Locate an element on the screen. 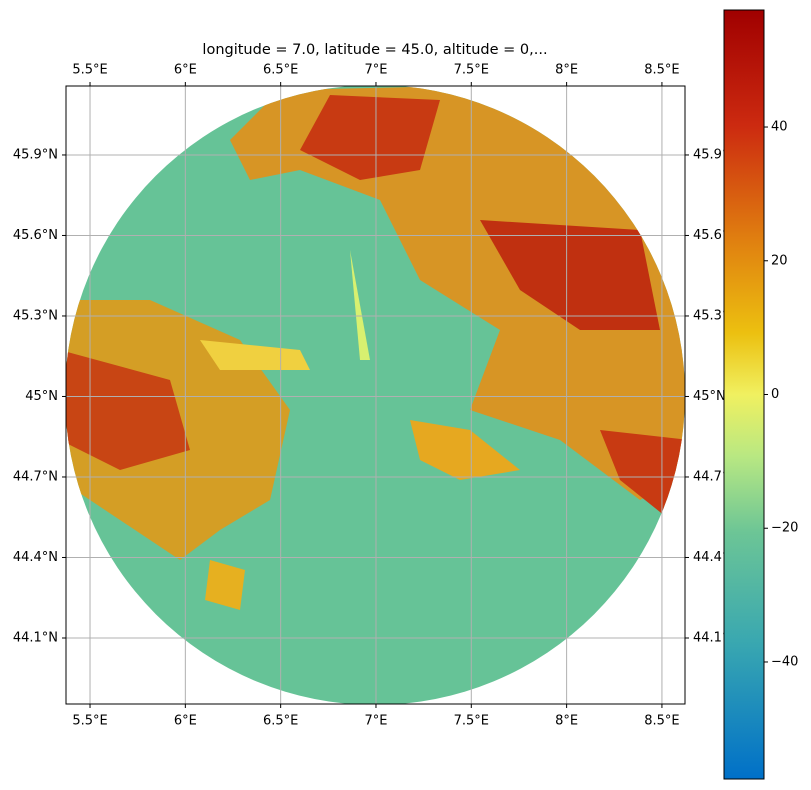 This screenshot has height=790, width=811. y-tick-label-right: 45°N is located at coordinates (709, 396).